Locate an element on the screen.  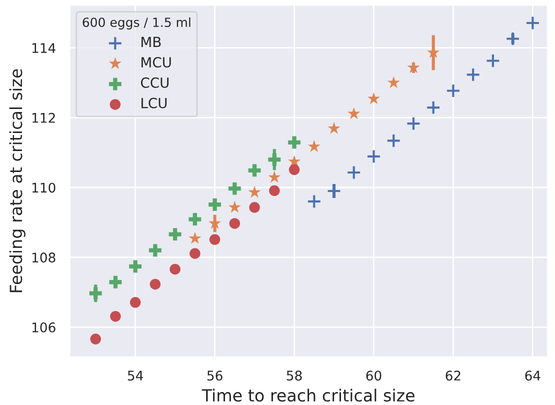
x-axis-title: Time to reach critical size is located at coordinates (308, 395).